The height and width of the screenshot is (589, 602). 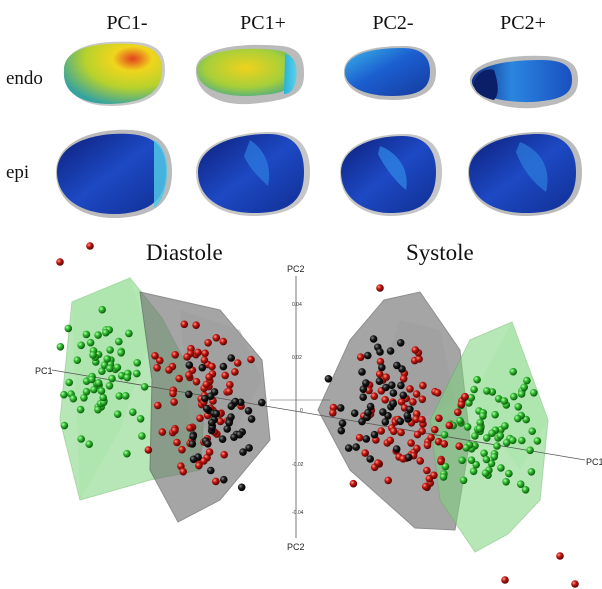 What do you see at coordinates (393, 23) in the screenshot?
I see `column-label-pc2-minus: PC2-` at bounding box center [393, 23].